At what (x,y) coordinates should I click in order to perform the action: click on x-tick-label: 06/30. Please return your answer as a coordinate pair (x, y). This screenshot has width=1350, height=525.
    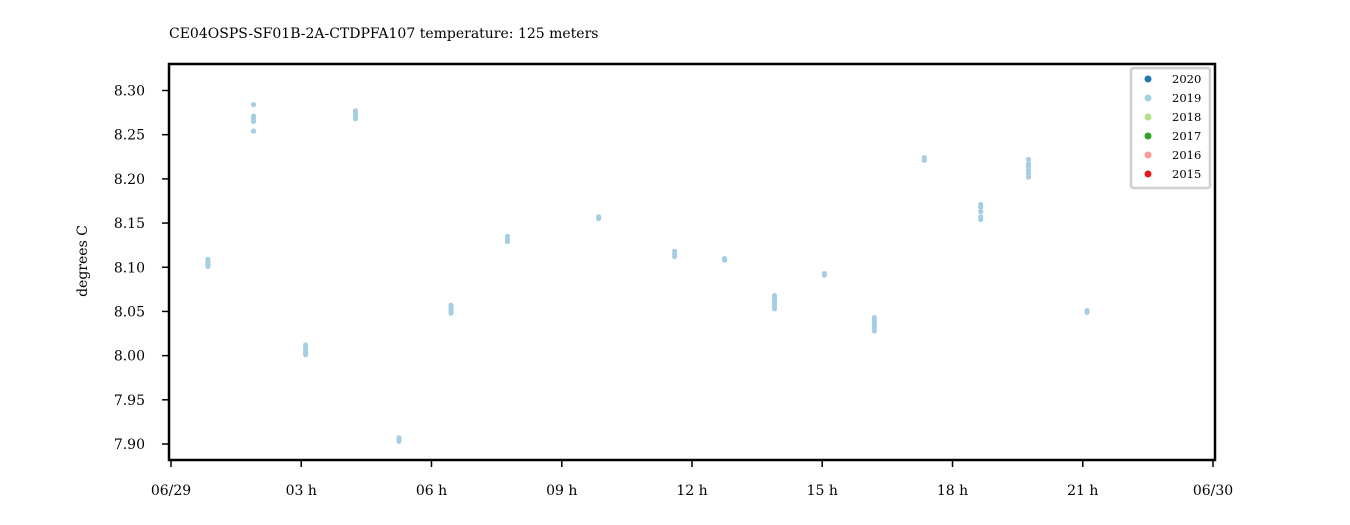
    Looking at the image, I should click on (1213, 491).